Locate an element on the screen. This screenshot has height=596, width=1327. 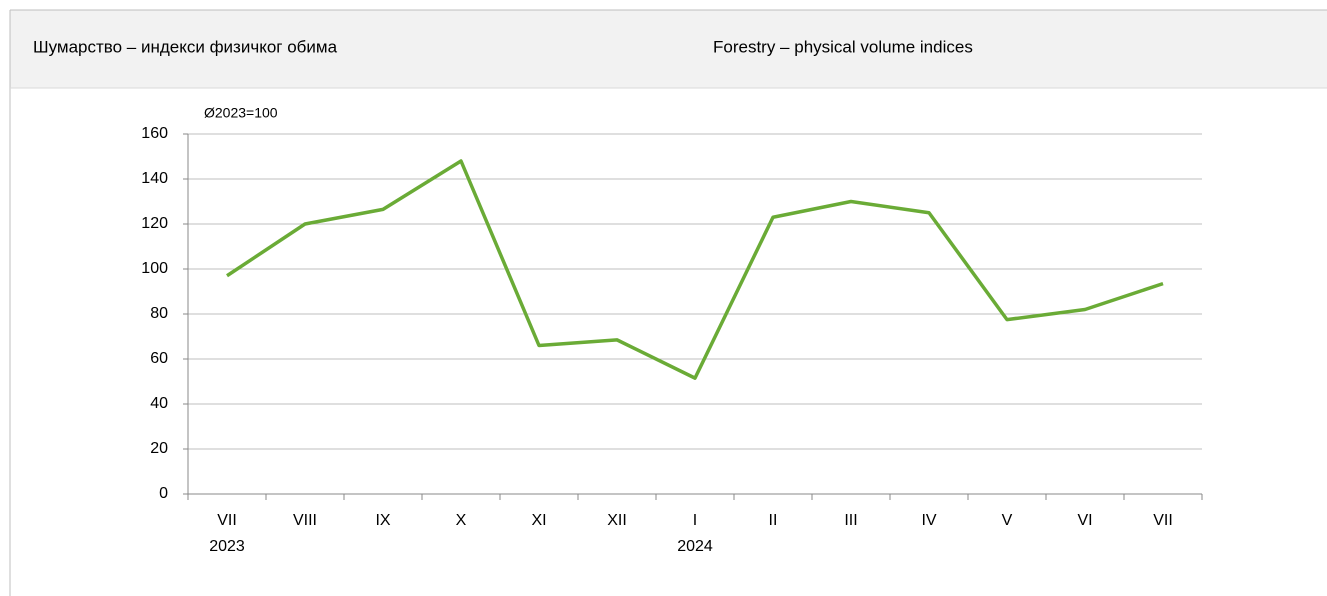
y-tick-label: 100 is located at coordinates (154, 268).